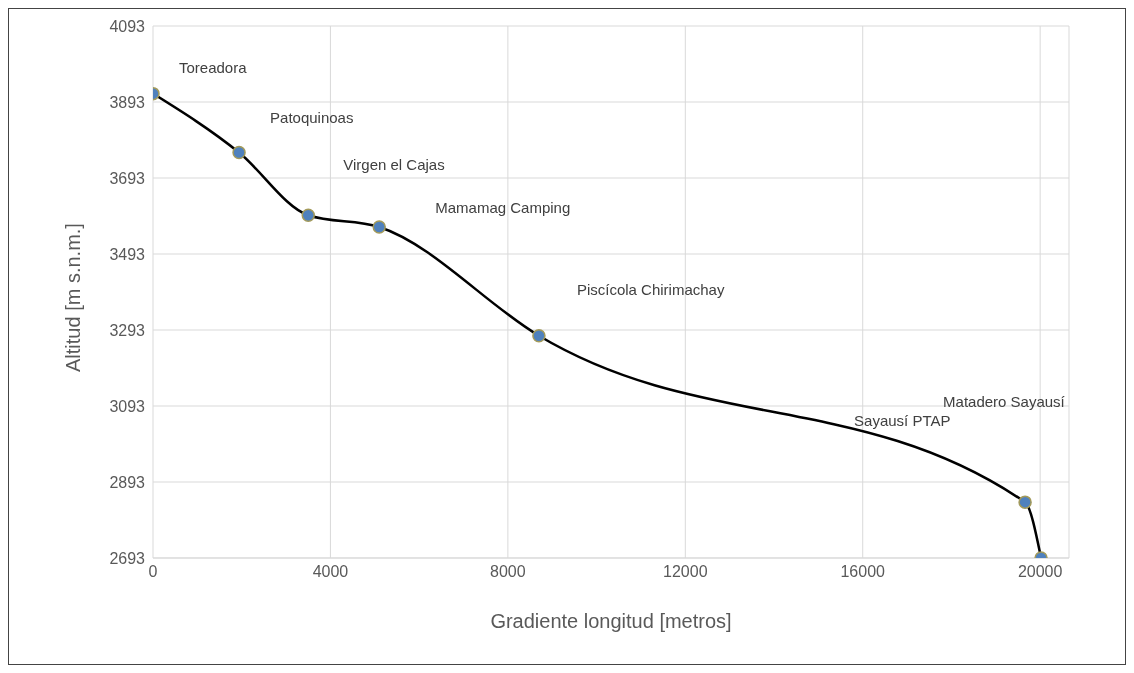 This screenshot has width=1134, height=673. What do you see at coordinates (127, 102) in the screenshot?
I see `y-tick-label: 3893` at bounding box center [127, 102].